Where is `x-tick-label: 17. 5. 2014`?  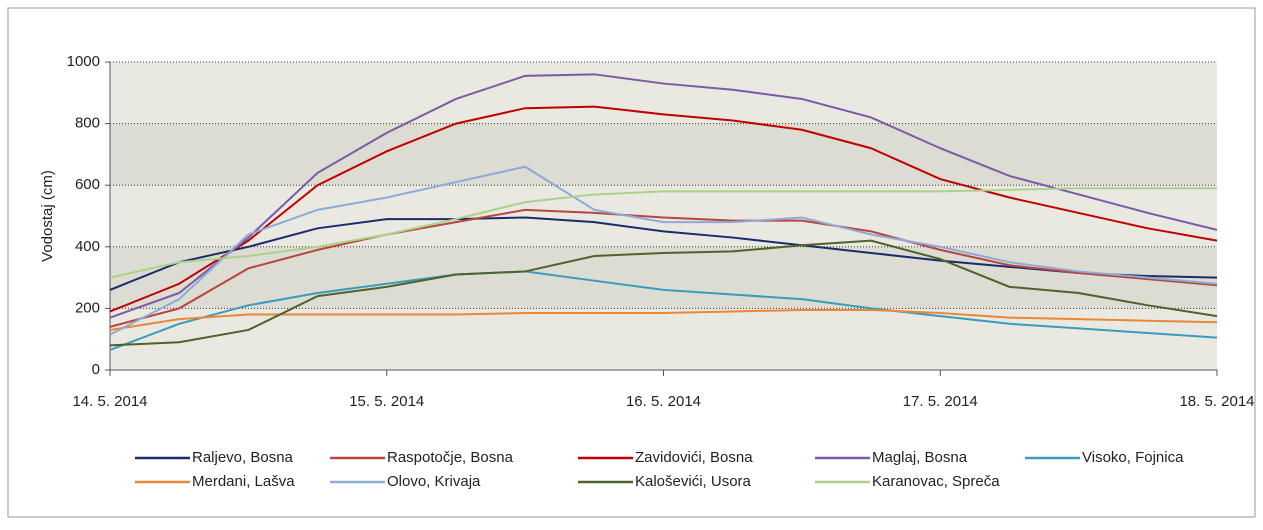
x-tick-label: 17. 5. 2014 is located at coordinates (940, 401).